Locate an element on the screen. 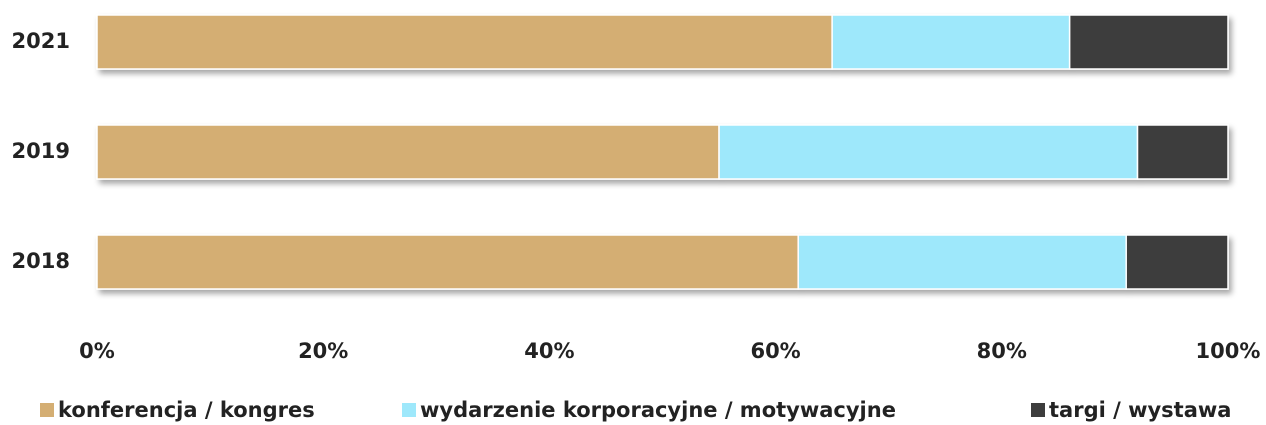  x-tick-label: 40% is located at coordinates (549, 351).